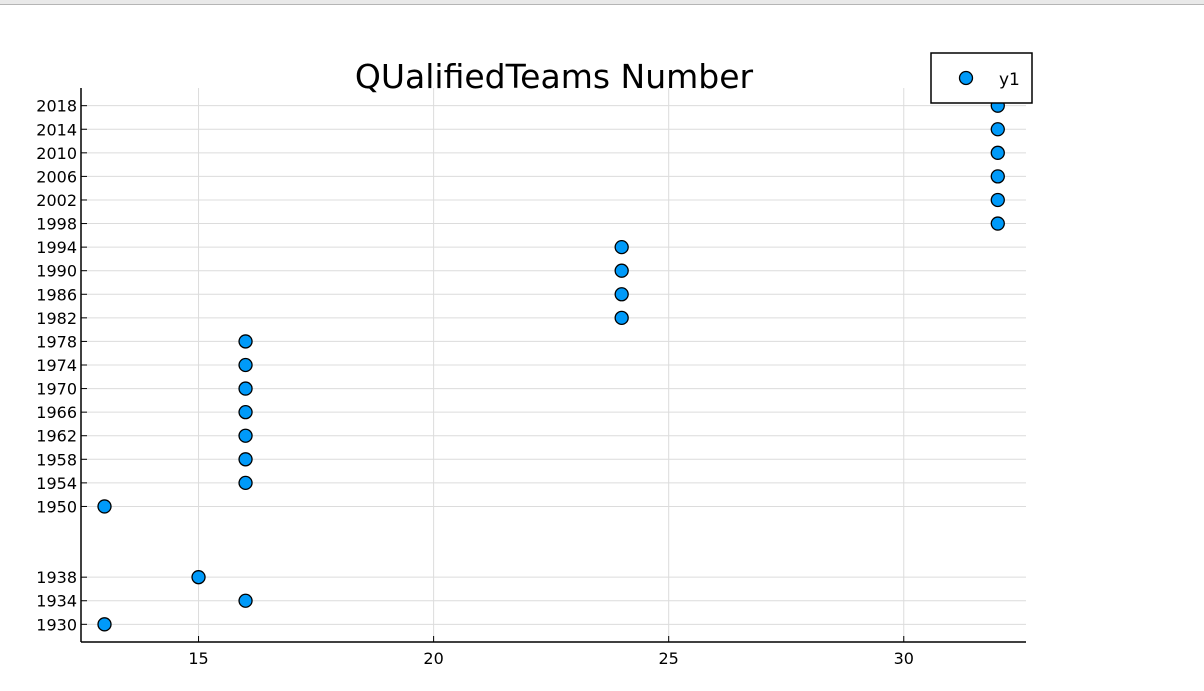 Image resolution: width=1204 pixels, height=691 pixels. What do you see at coordinates (56, 224) in the screenshot?
I see `y-tick-label: 1998` at bounding box center [56, 224].